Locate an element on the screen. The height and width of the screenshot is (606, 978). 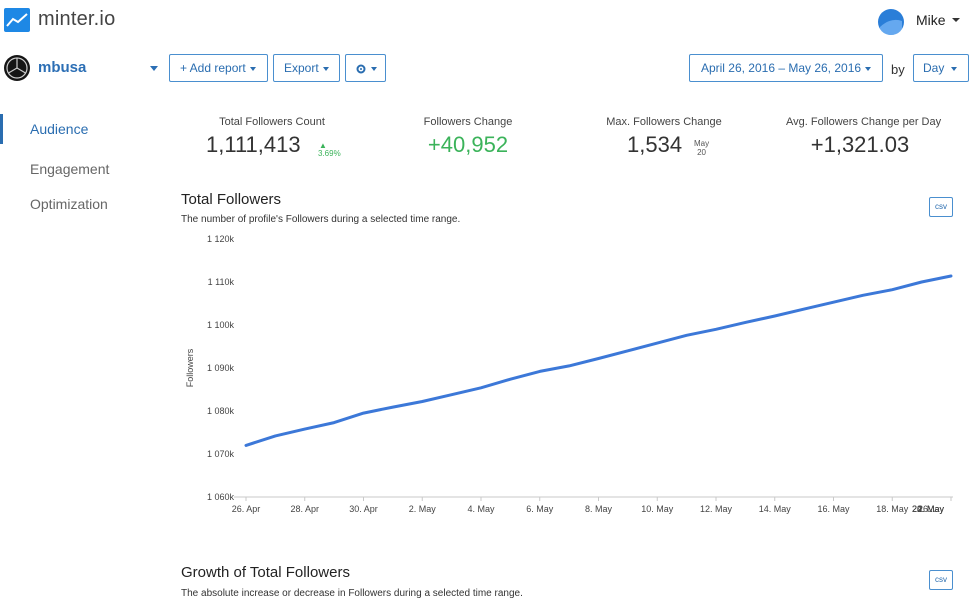
x-tick-label: 22. May is located at coordinates (928, 509).